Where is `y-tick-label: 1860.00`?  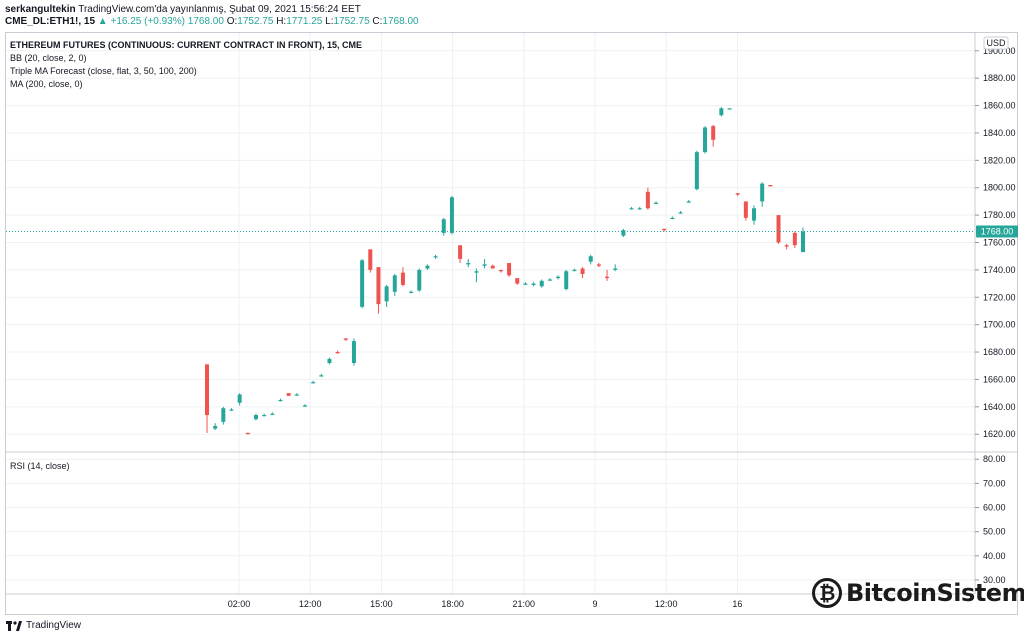
y-tick-label: 1860.00 is located at coordinates (999, 106).